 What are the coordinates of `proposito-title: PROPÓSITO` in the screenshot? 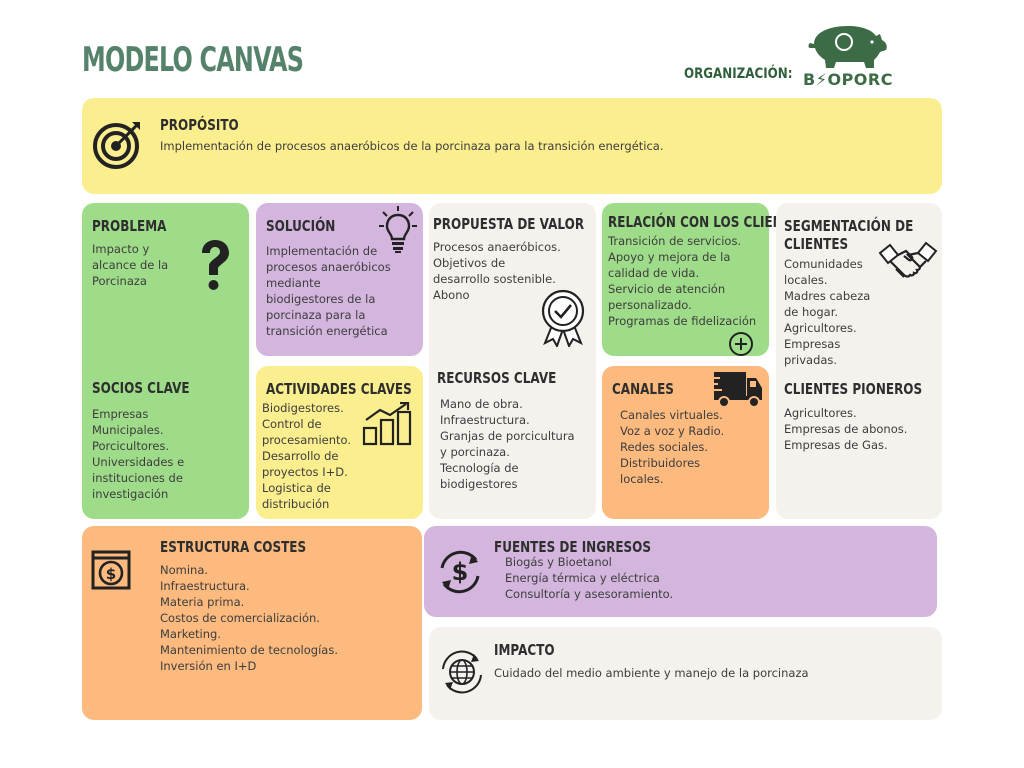 It's located at (199, 125).